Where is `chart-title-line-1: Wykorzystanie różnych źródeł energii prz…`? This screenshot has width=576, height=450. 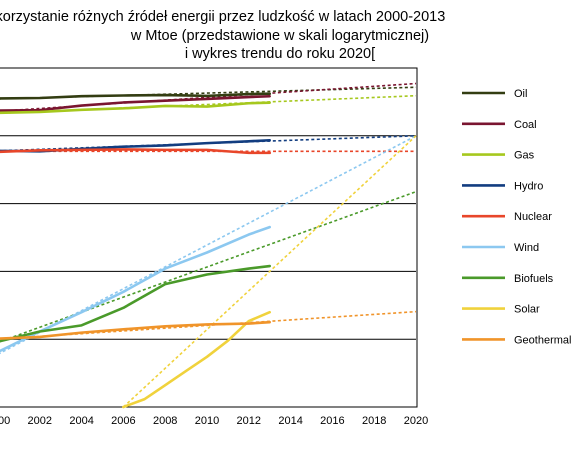
chart-title-line-1: Wykorzystanie różnych źródeł energii prz… is located at coordinates (222, 17).